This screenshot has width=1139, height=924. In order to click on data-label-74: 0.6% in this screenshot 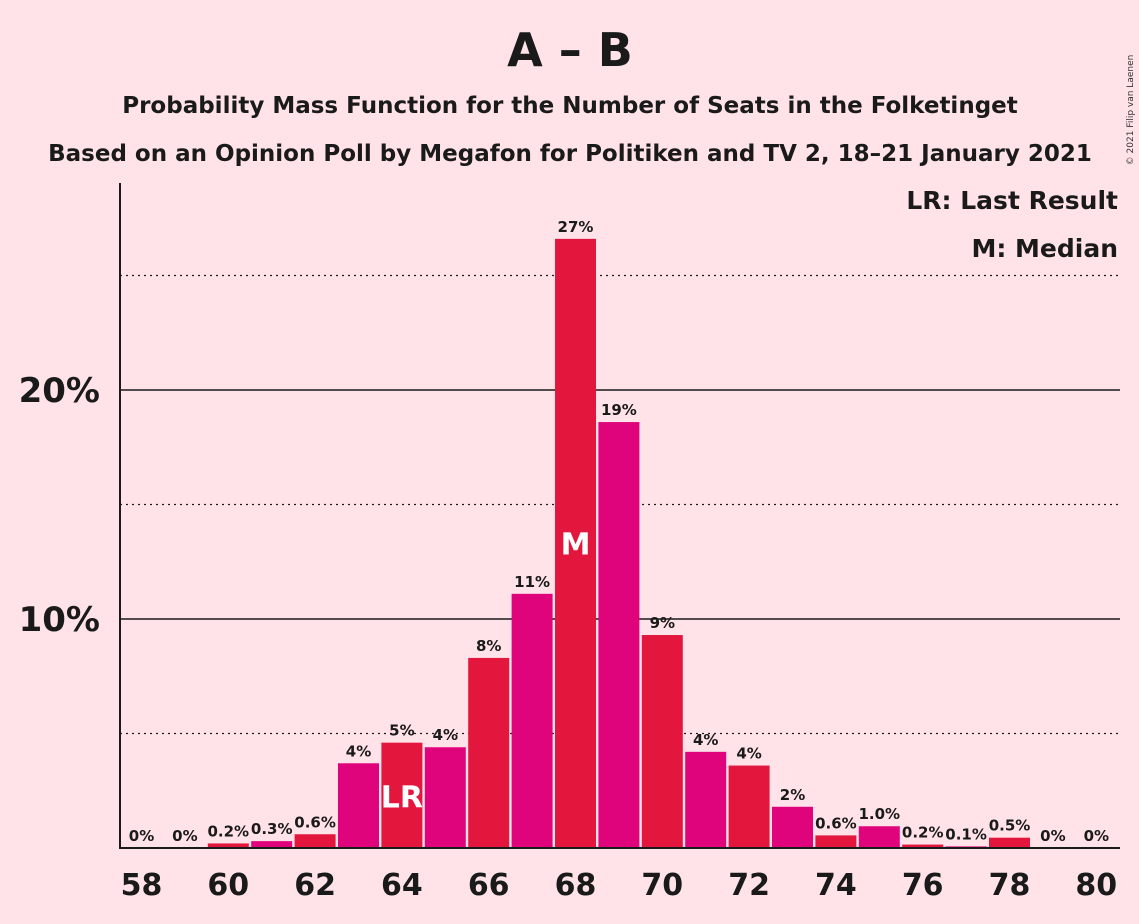, I will do `click(836, 823)`.